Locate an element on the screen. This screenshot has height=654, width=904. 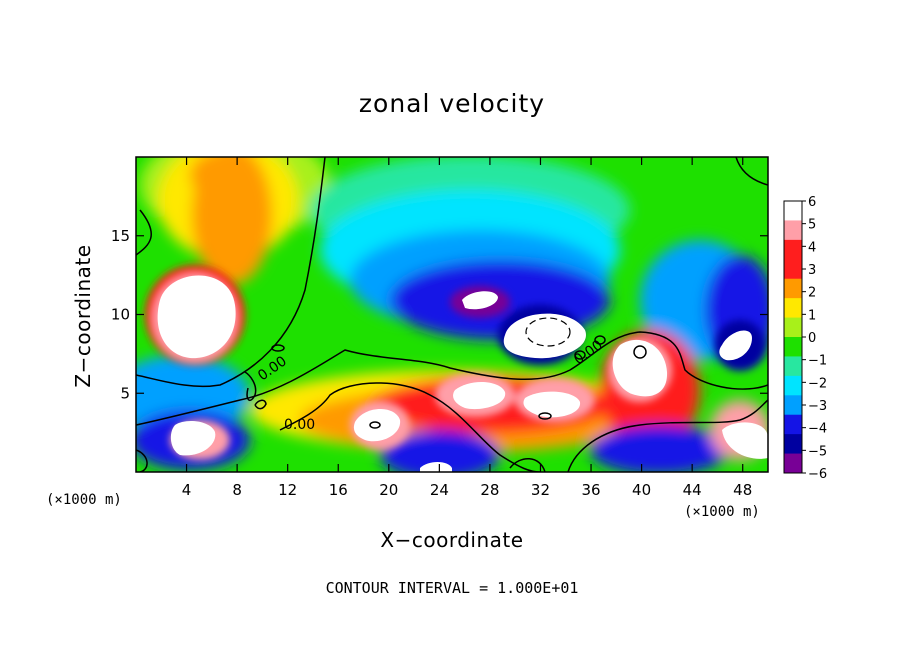
contour-label: 0.00 is located at coordinates (299, 425).